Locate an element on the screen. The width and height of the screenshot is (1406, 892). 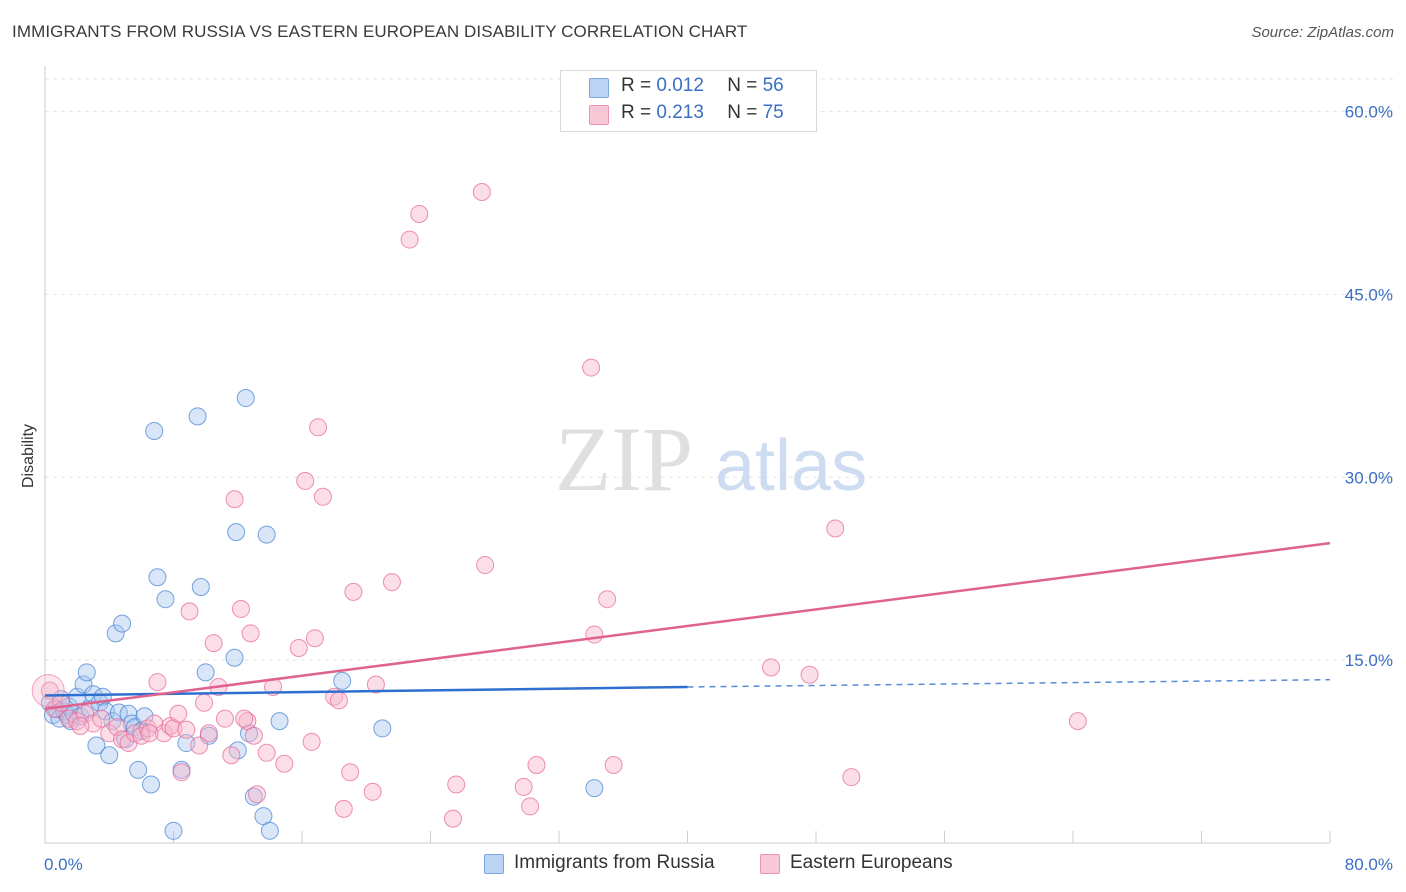
watermark: ZIP atlas is located at coordinates (711, 459).